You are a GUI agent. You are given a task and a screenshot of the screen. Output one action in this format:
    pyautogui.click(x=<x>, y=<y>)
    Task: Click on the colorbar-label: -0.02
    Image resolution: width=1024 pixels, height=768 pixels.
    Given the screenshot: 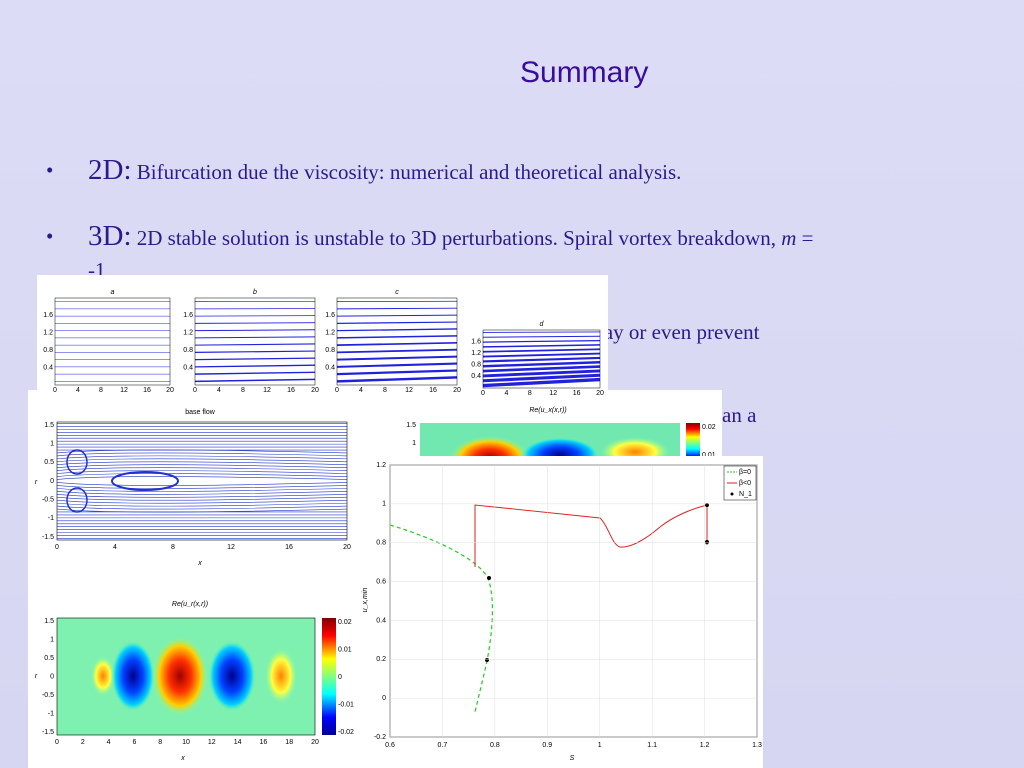 What is the action you would take?
    pyautogui.click(x=346, y=732)
    